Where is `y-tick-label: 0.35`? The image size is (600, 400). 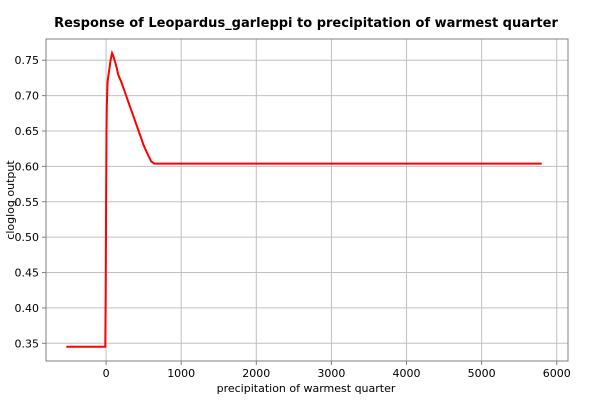 y-tick-label: 0.35 is located at coordinates (27, 343).